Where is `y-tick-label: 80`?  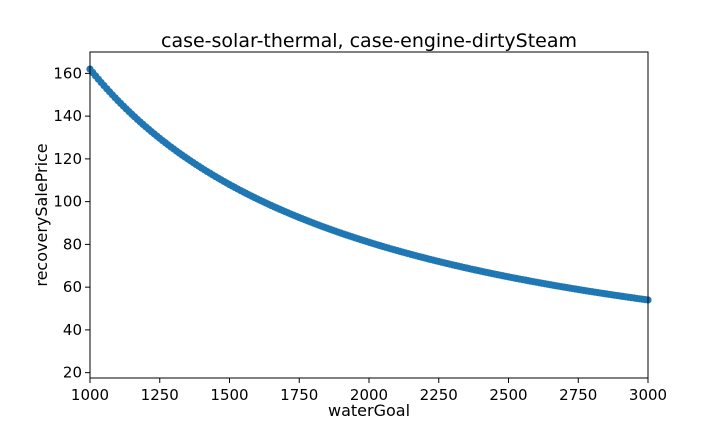 y-tick-label: 80 is located at coordinates (72, 244).